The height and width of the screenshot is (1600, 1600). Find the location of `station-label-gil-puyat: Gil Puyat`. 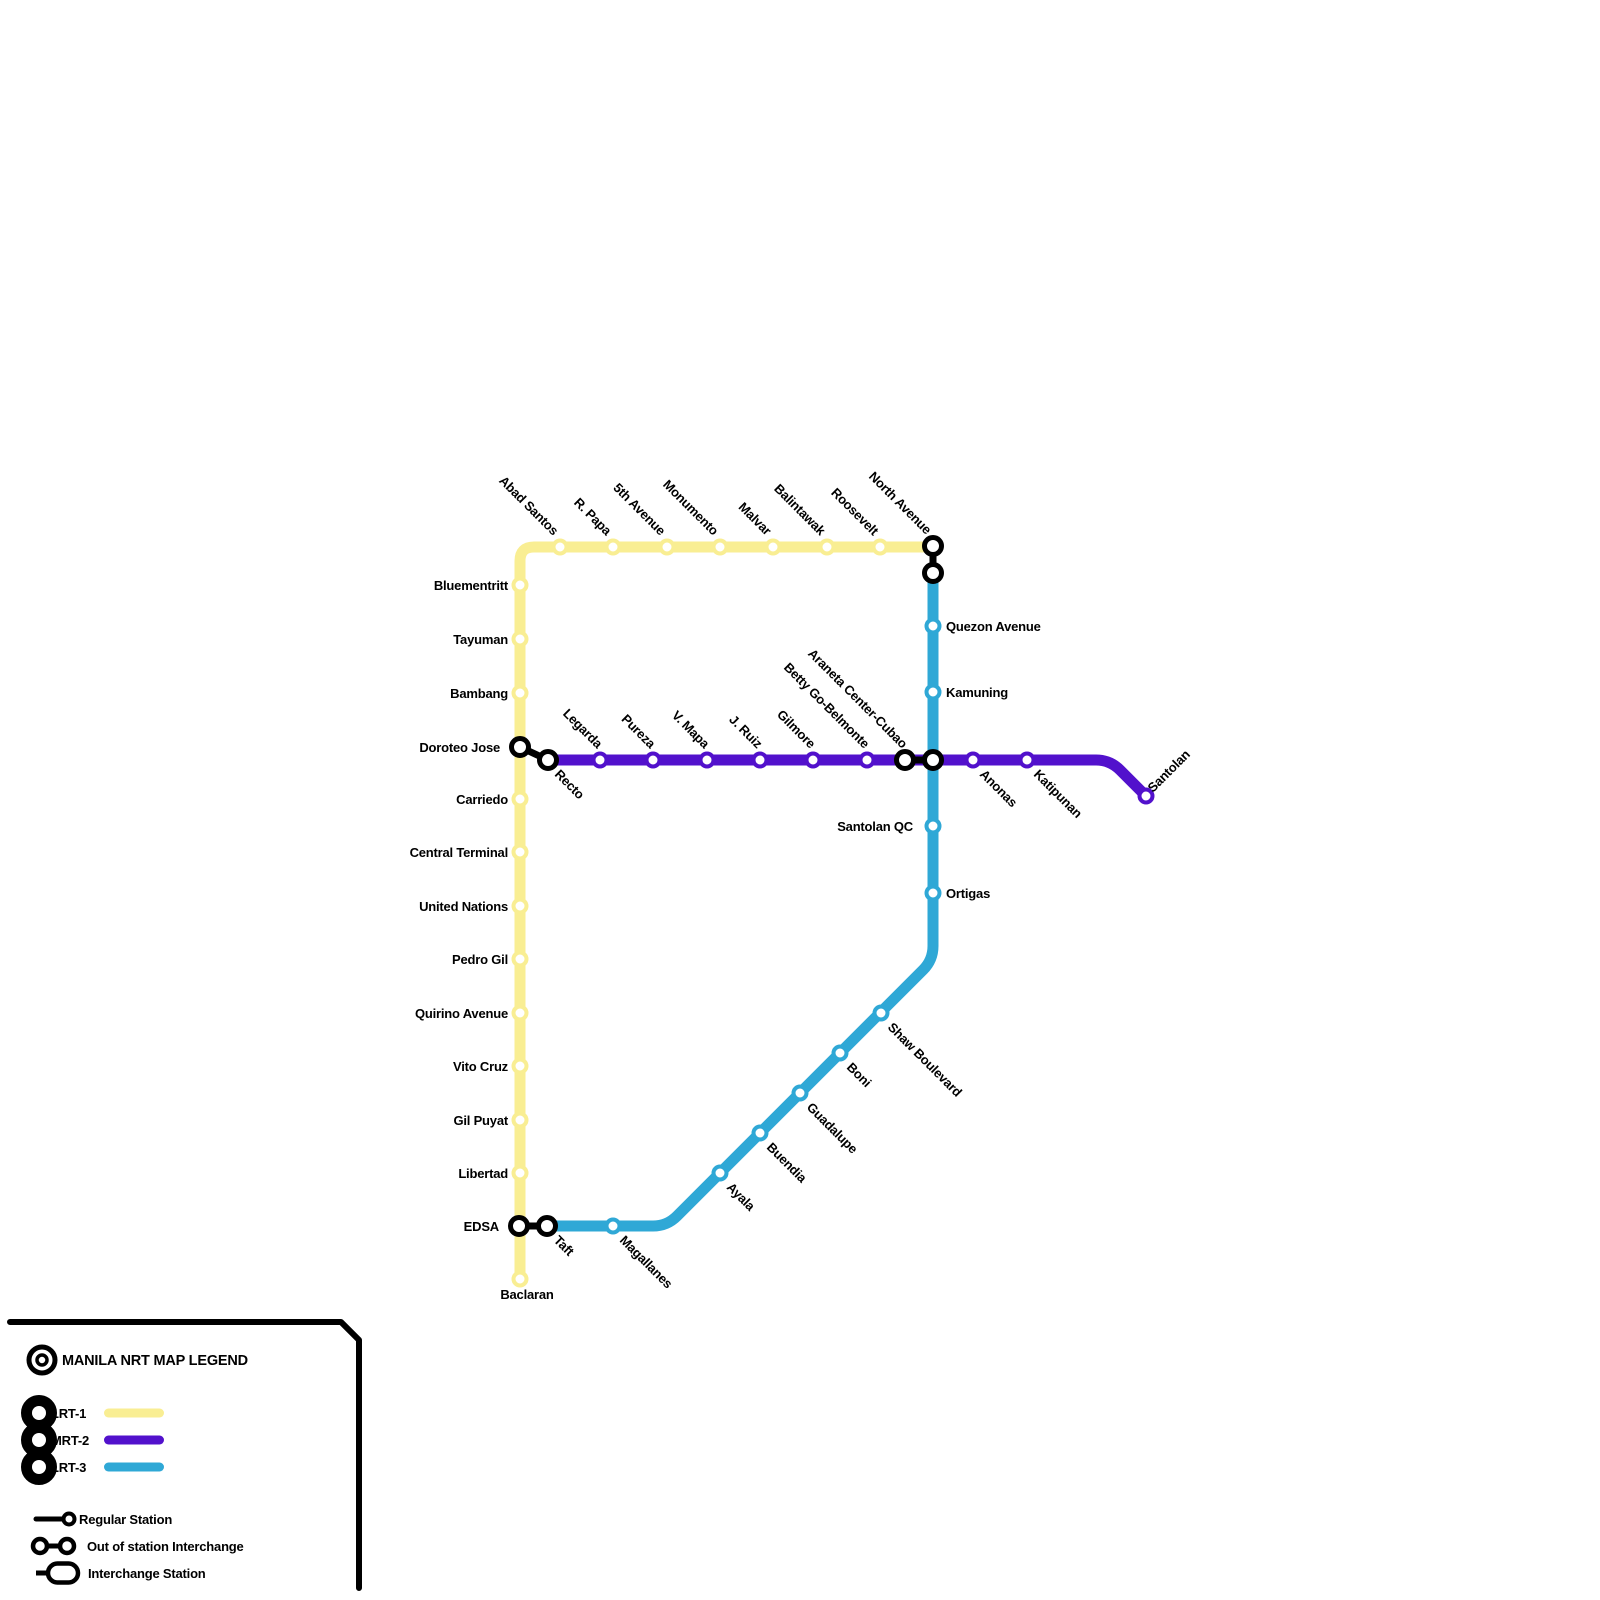

station-label-gil-puyat: Gil Puyat is located at coordinates (480, 1120).